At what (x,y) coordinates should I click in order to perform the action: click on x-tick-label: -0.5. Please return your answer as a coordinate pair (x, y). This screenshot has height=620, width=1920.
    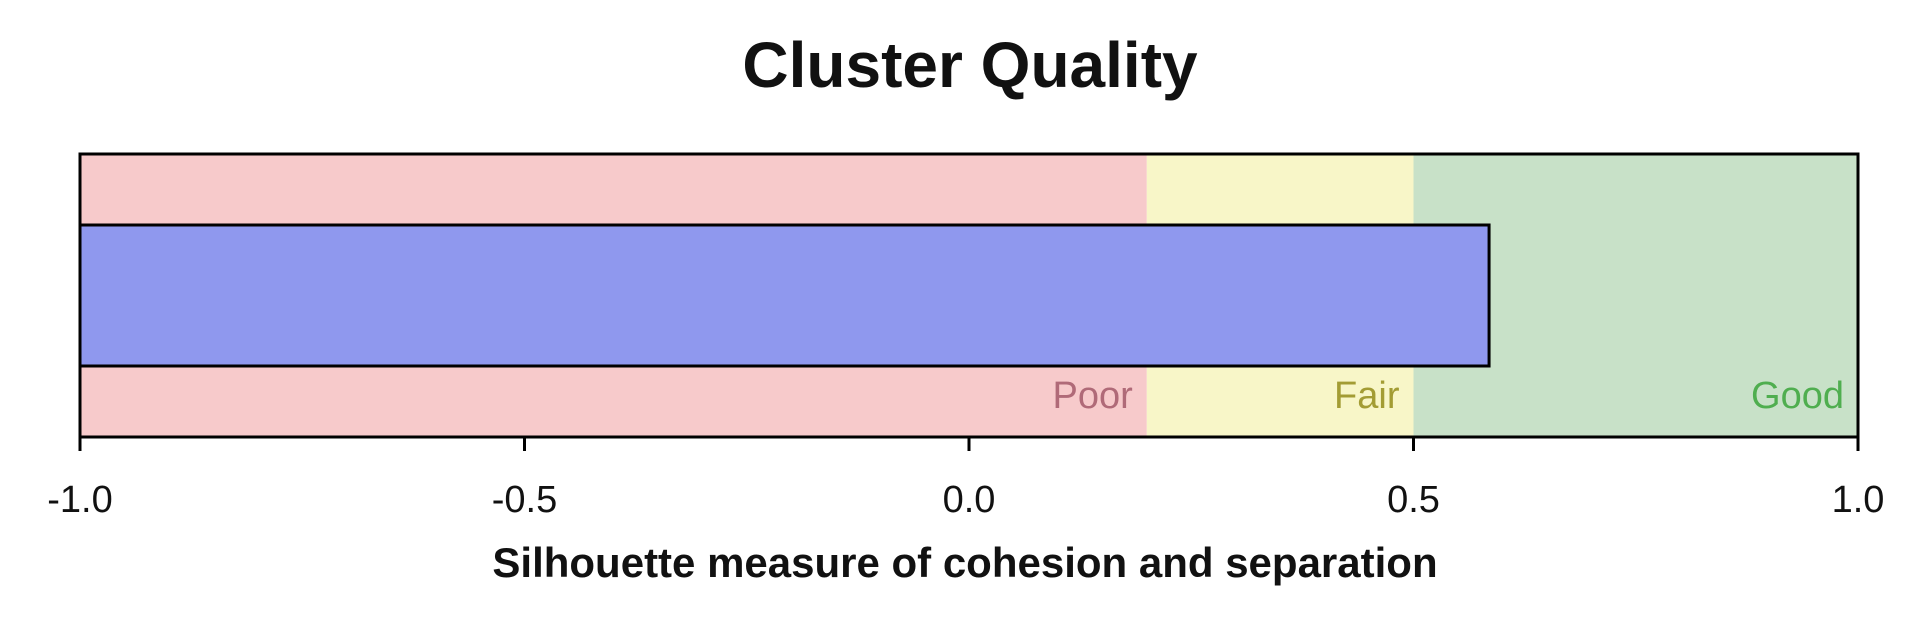
    Looking at the image, I should click on (524, 500).